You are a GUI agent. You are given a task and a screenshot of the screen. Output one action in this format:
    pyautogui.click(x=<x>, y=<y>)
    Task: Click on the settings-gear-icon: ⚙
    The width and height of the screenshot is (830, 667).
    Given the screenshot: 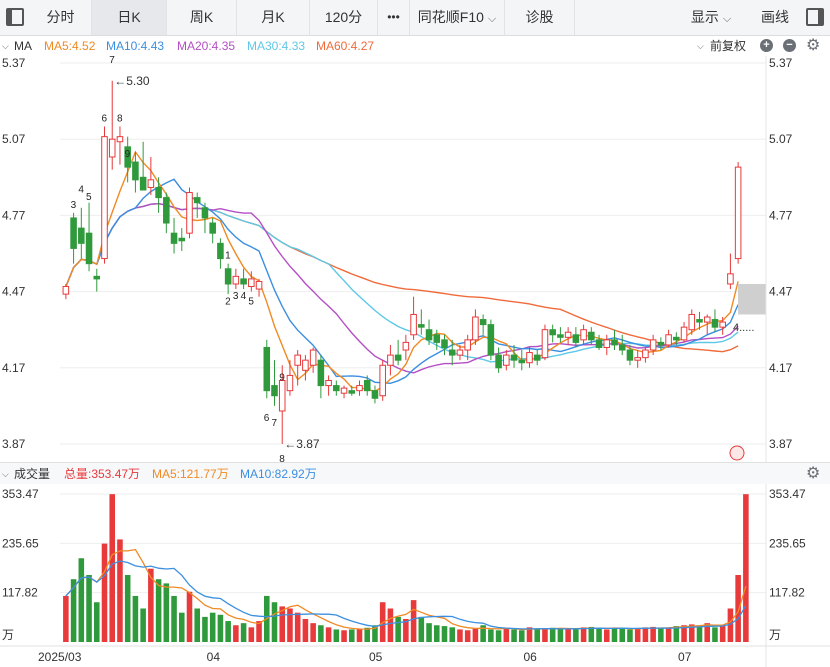 What is the action you would take?
    pyautogui.click(x=813, y=45)
    